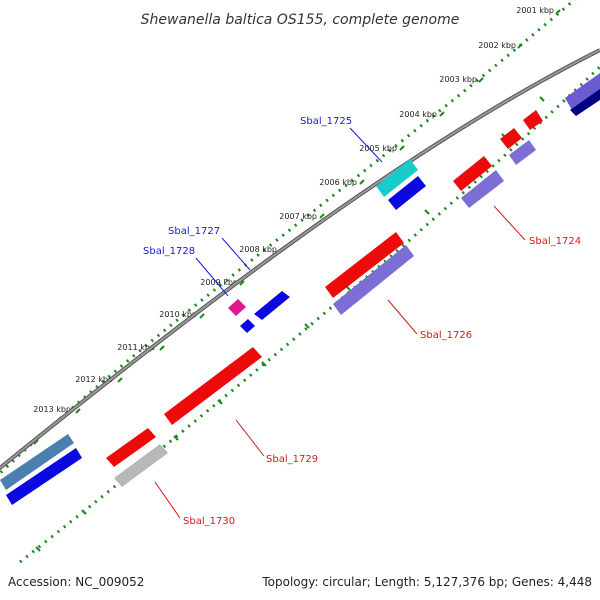 This screenshot has width=600, height=600. What do you see at coordinates (209, 521) in the screenshot?
I see `gene-label-sbal-1730: Sbal_1730` at bounding box center [209, 521].